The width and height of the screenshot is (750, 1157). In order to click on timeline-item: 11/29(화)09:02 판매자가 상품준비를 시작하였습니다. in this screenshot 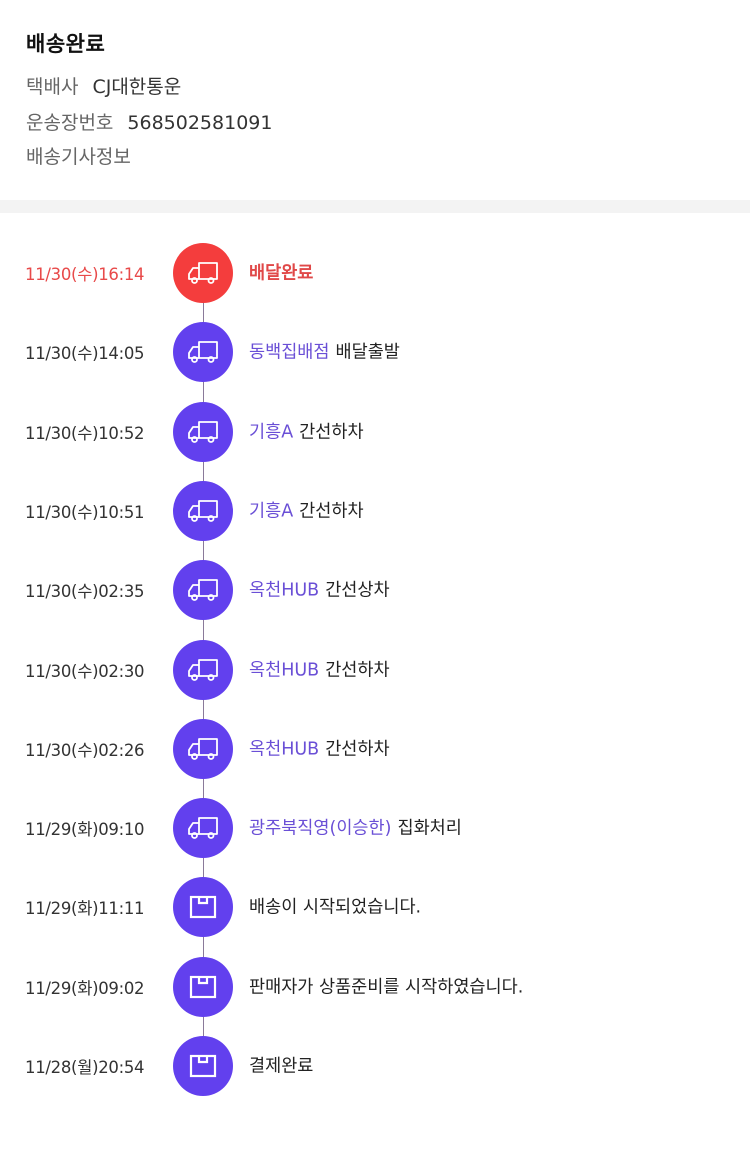, I will do `click(375, 986)`.